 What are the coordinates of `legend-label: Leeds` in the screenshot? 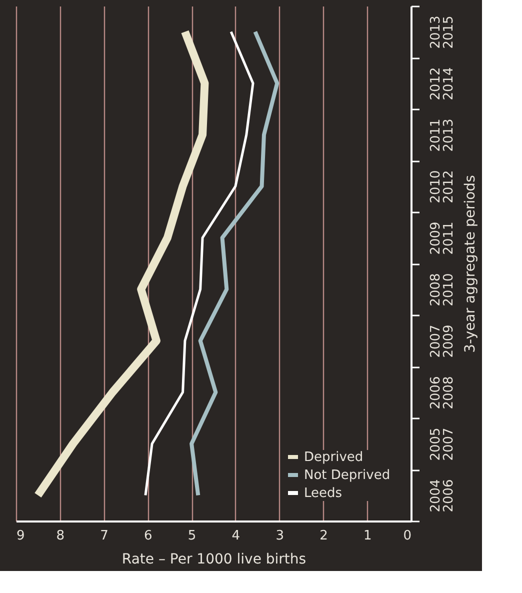 It's located at (323, 493).